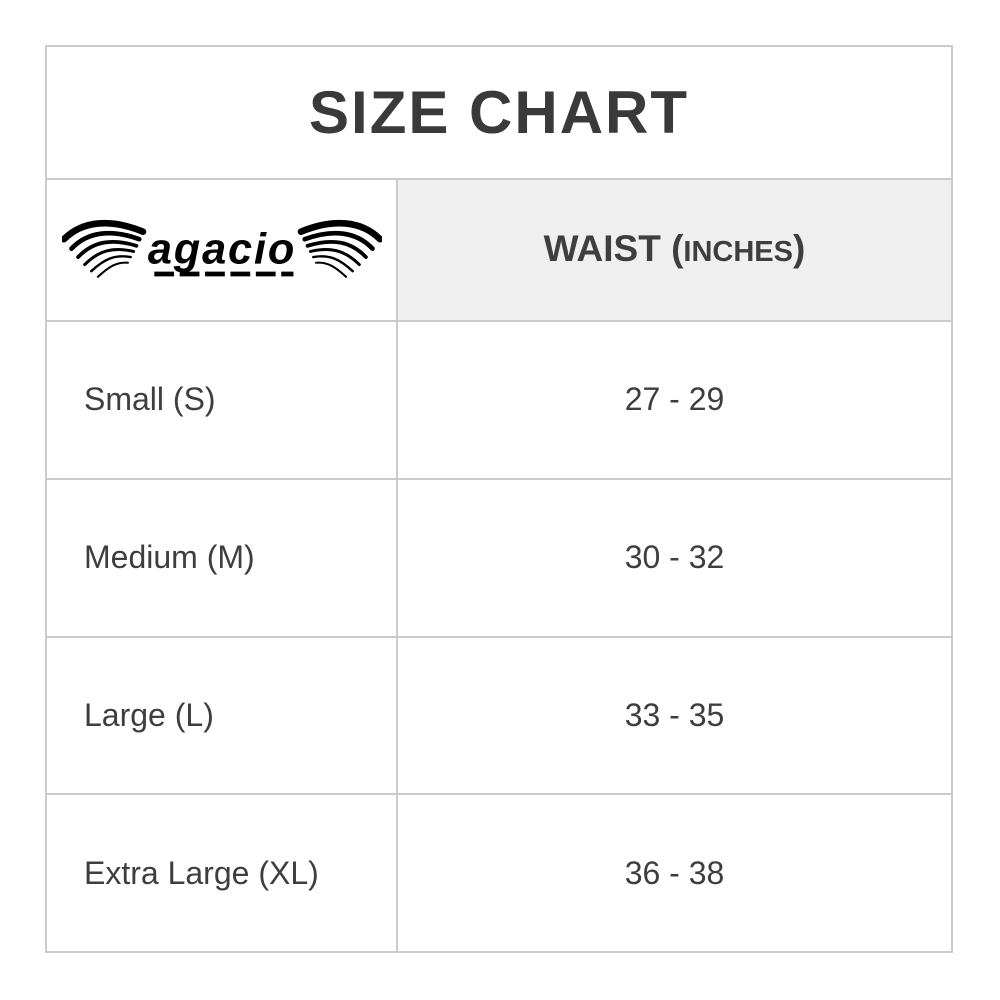 The height and width of the screenshot is (1000, 1000). I want to click on size-label: Large (L), so click(222, 715).